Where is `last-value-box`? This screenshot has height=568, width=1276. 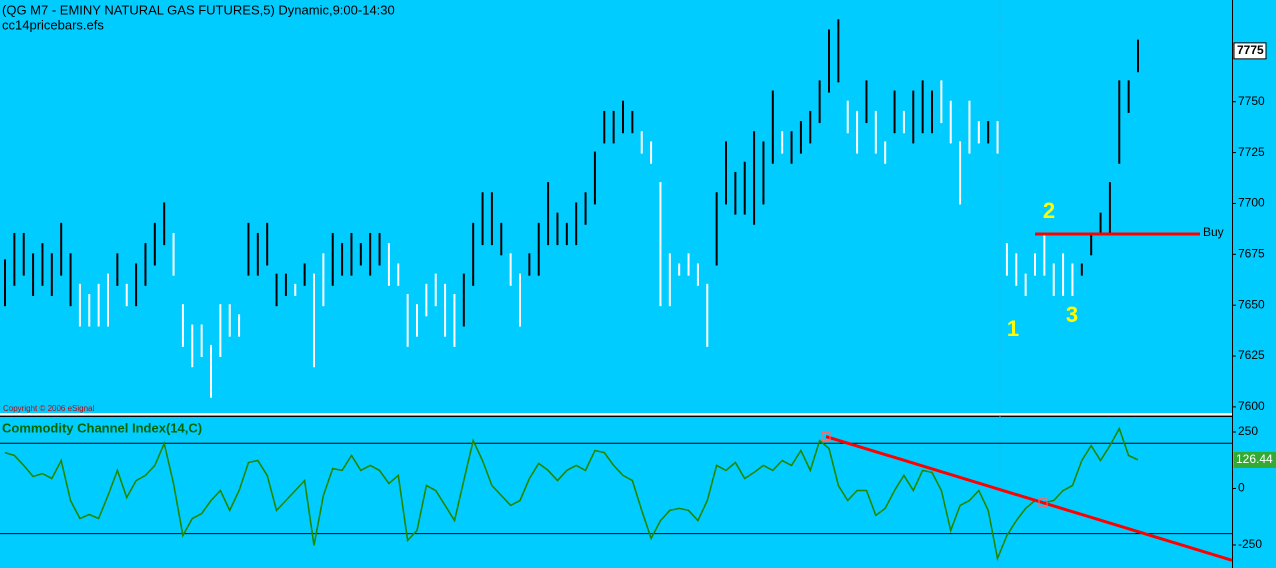 last-value-box is located at coordinates (1255, 459).